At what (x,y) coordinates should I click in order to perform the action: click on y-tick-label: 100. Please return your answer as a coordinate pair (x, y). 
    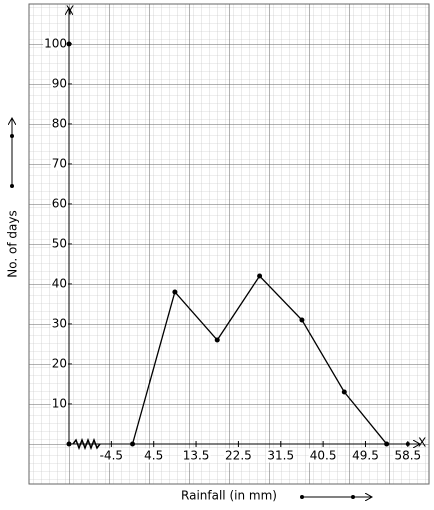
    Looking at the image, I should click on (55, 44).